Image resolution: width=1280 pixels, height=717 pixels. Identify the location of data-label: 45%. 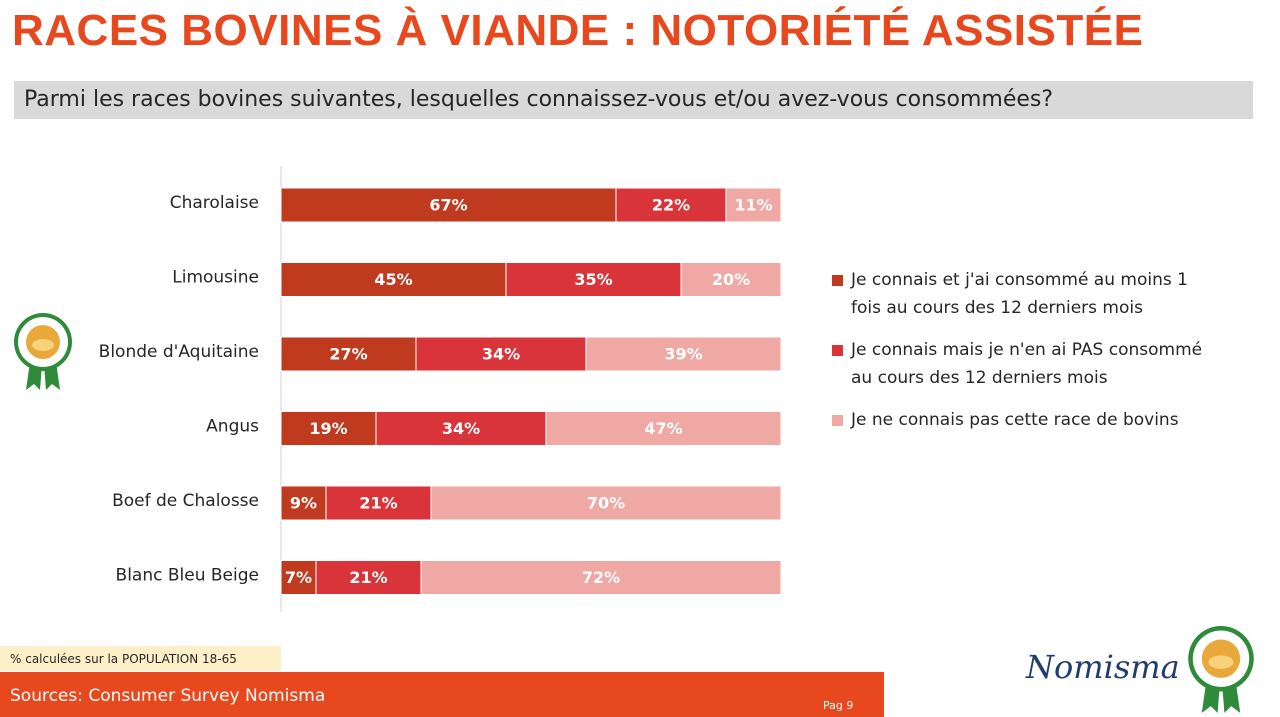
(393, 279).